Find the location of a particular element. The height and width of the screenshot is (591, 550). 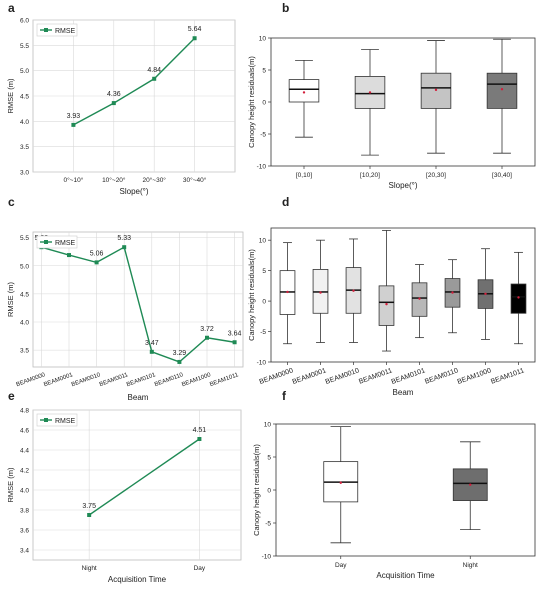

x-tick-label: 10°~20° is located at coordinates (114, 180).